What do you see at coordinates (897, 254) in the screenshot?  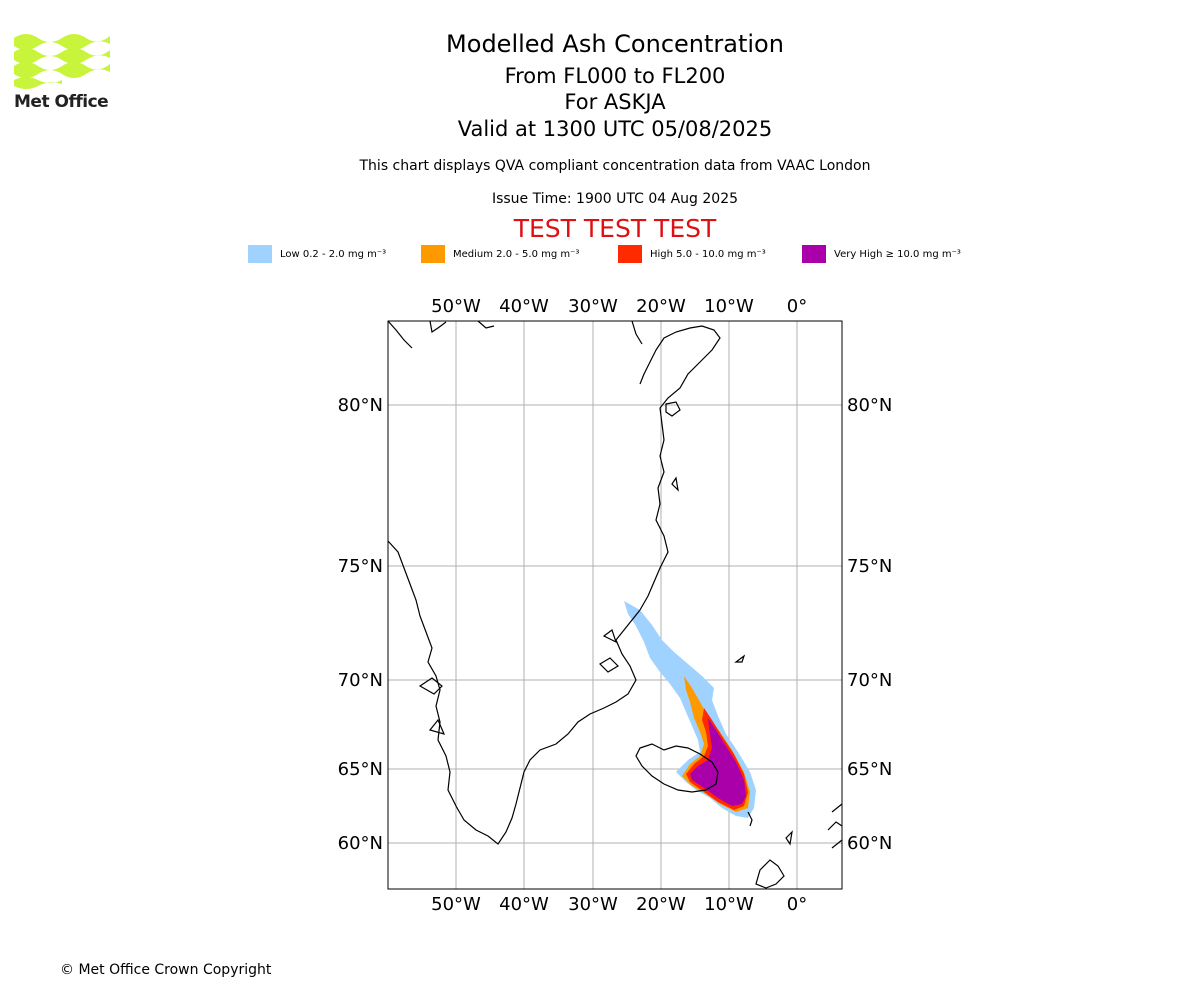 I see `legend-label-very-high: Very High ≥ 10.0 mg m⁻³` at bounding box center [897, 254].